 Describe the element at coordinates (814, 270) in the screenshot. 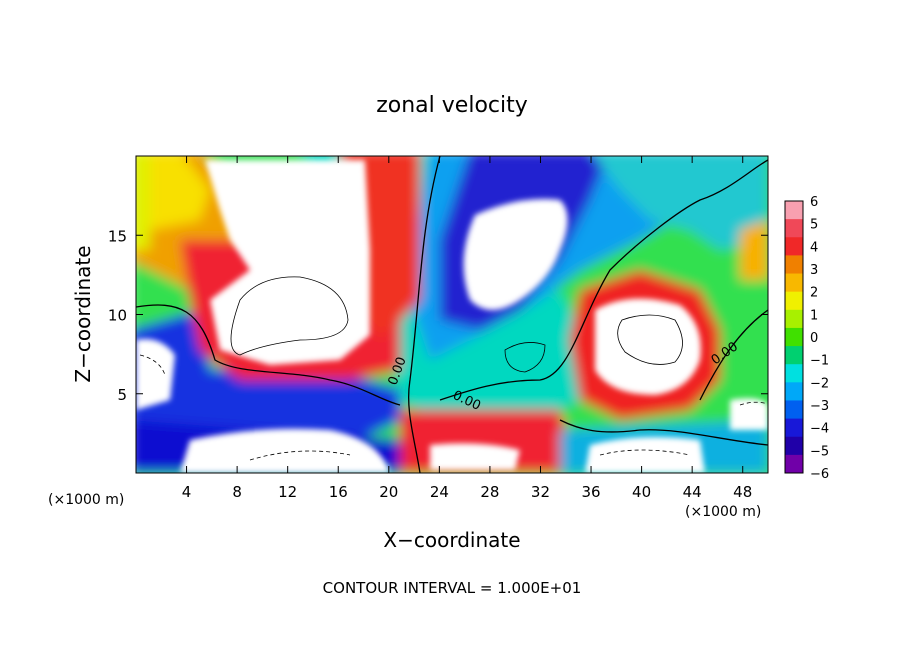

I see `colorbar-tick-label: 3` at that location.